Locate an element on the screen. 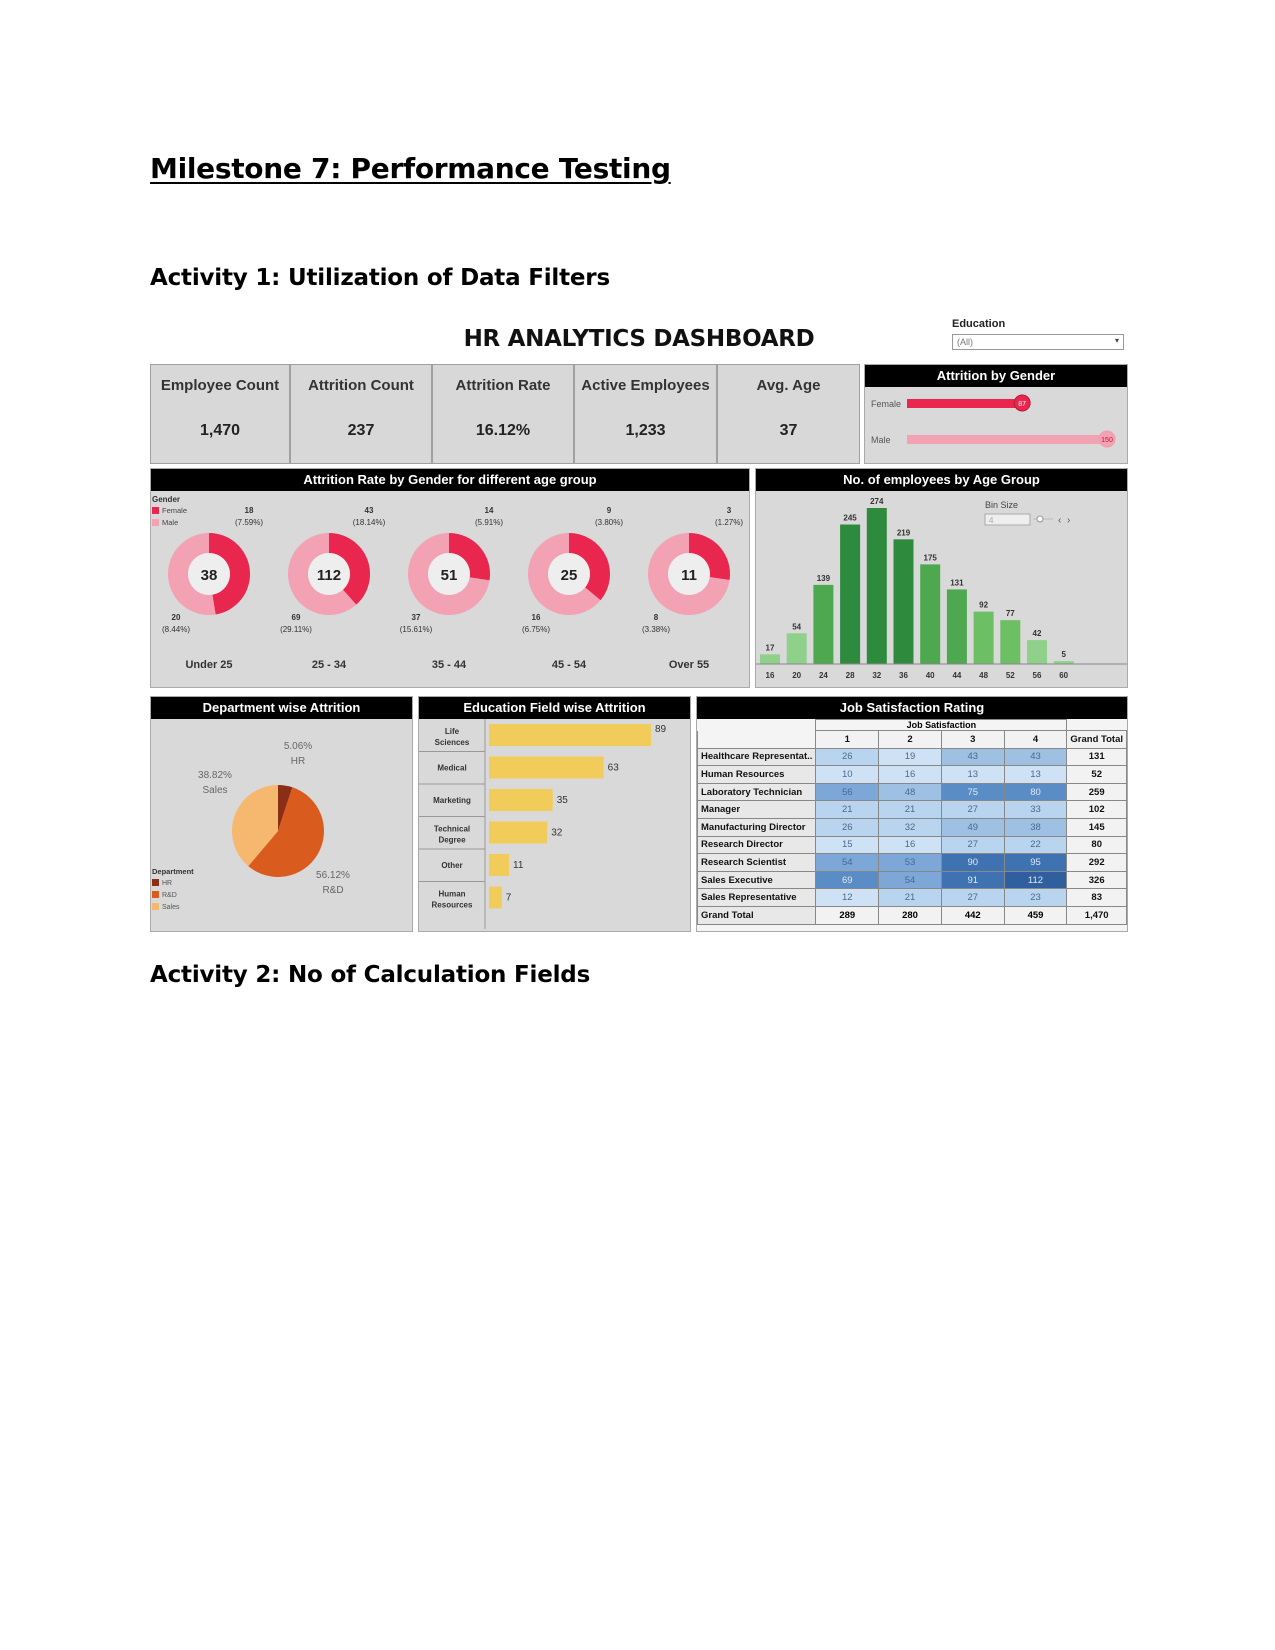 This screenshot has height=1650, width=1275. legend-item: R&D is located at coordinates (169, 895).